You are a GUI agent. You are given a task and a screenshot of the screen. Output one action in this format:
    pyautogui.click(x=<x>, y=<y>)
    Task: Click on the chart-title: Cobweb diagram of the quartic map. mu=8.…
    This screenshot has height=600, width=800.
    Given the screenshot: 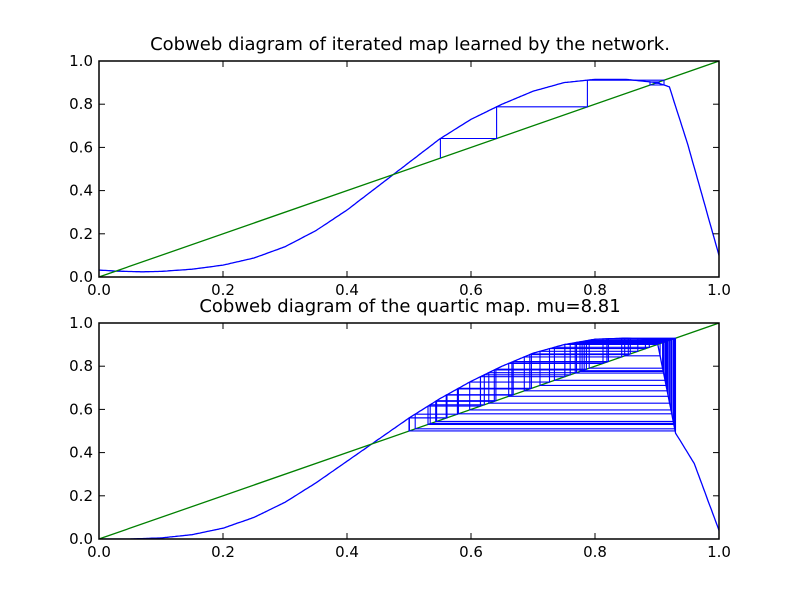 What is the action you would take?
    pyautogui.click(x=409, y=306)
    